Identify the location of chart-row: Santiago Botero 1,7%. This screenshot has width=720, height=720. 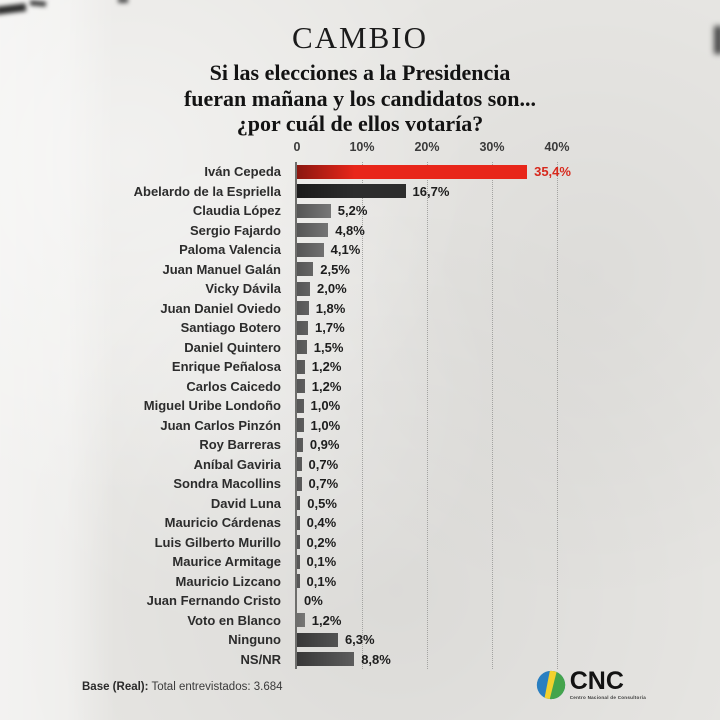
(360, 328).